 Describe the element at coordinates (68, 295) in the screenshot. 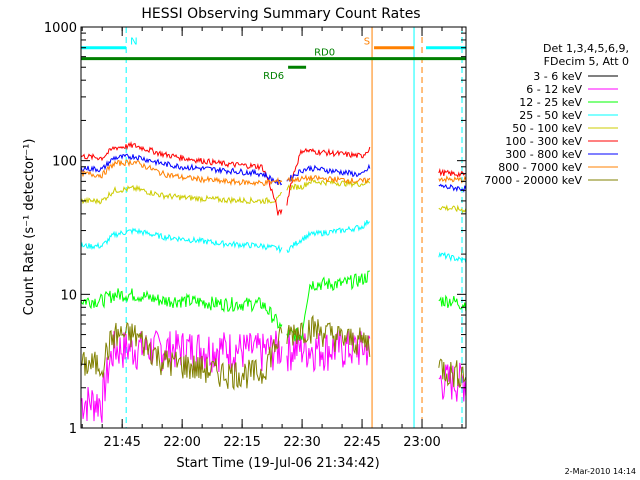

I see `y-tick-label-1: 10` at that location.